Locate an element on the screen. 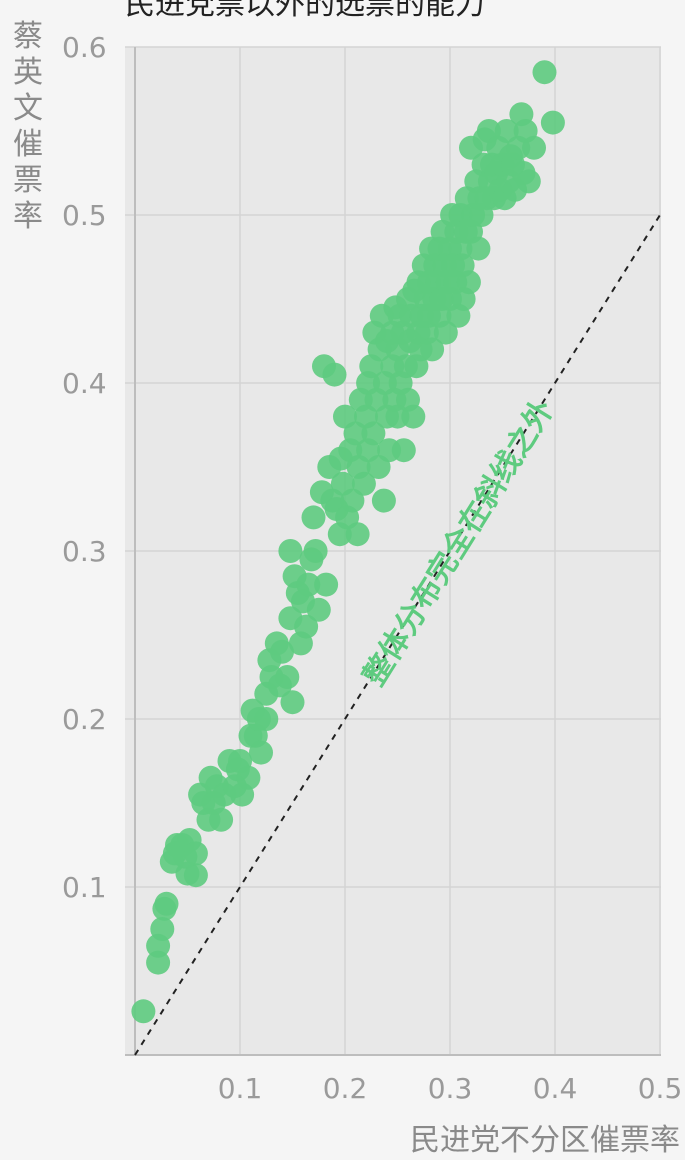 Image resolution: width=685 pixels, height=1160 pixels. y-axis-title-char: 蔡 is located at coordinates (28, 36).